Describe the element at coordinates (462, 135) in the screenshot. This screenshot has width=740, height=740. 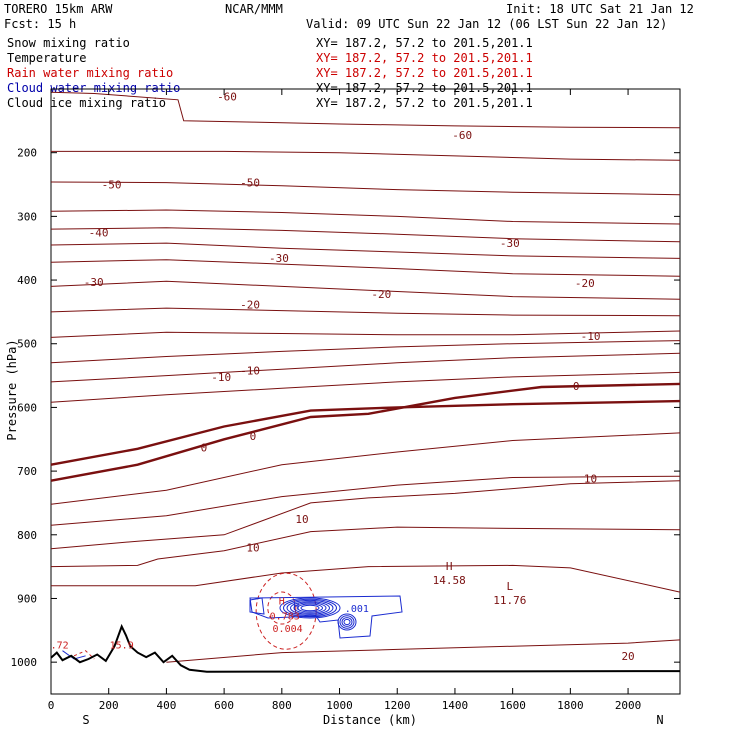
I see `isotherm-label-1: -60` at that location.